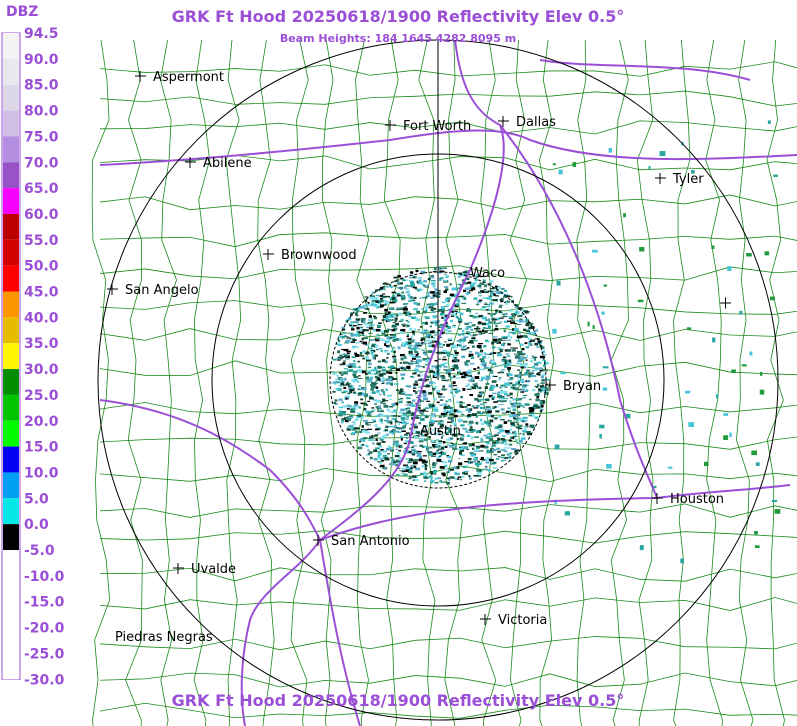  I want to click on legend-label: -20.0, so click(44, 629).